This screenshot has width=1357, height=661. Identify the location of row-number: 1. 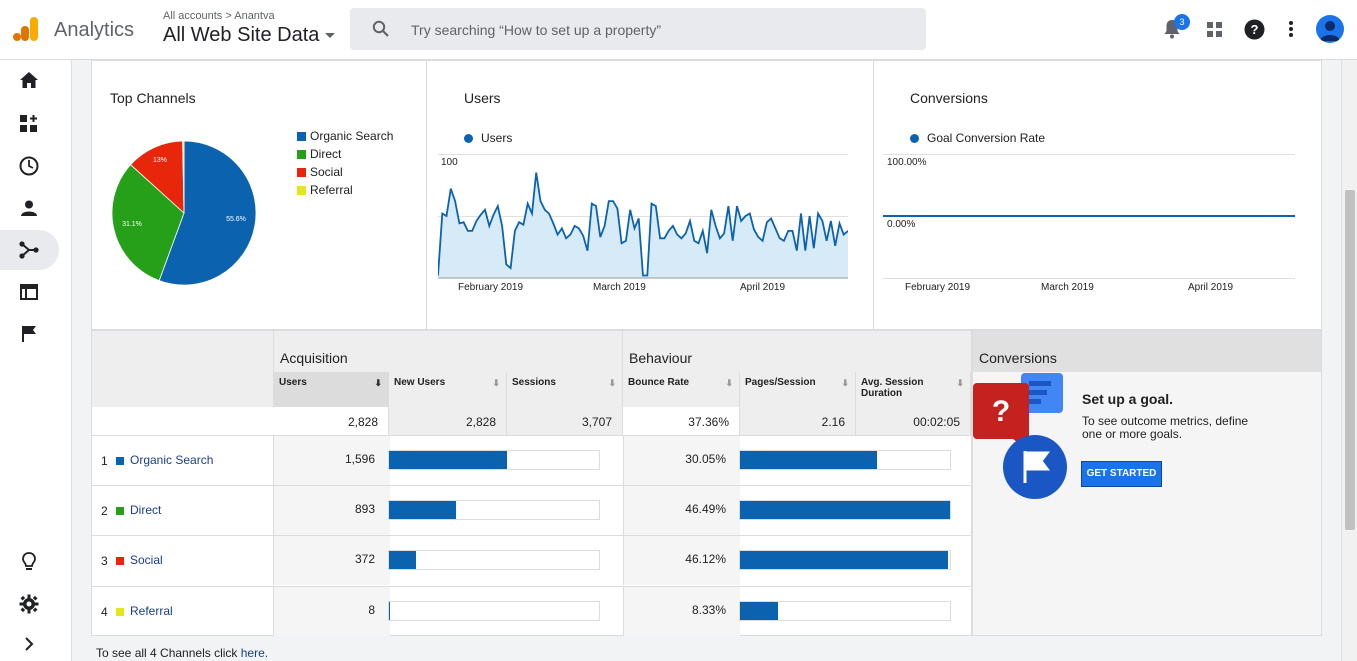
(104, 461).